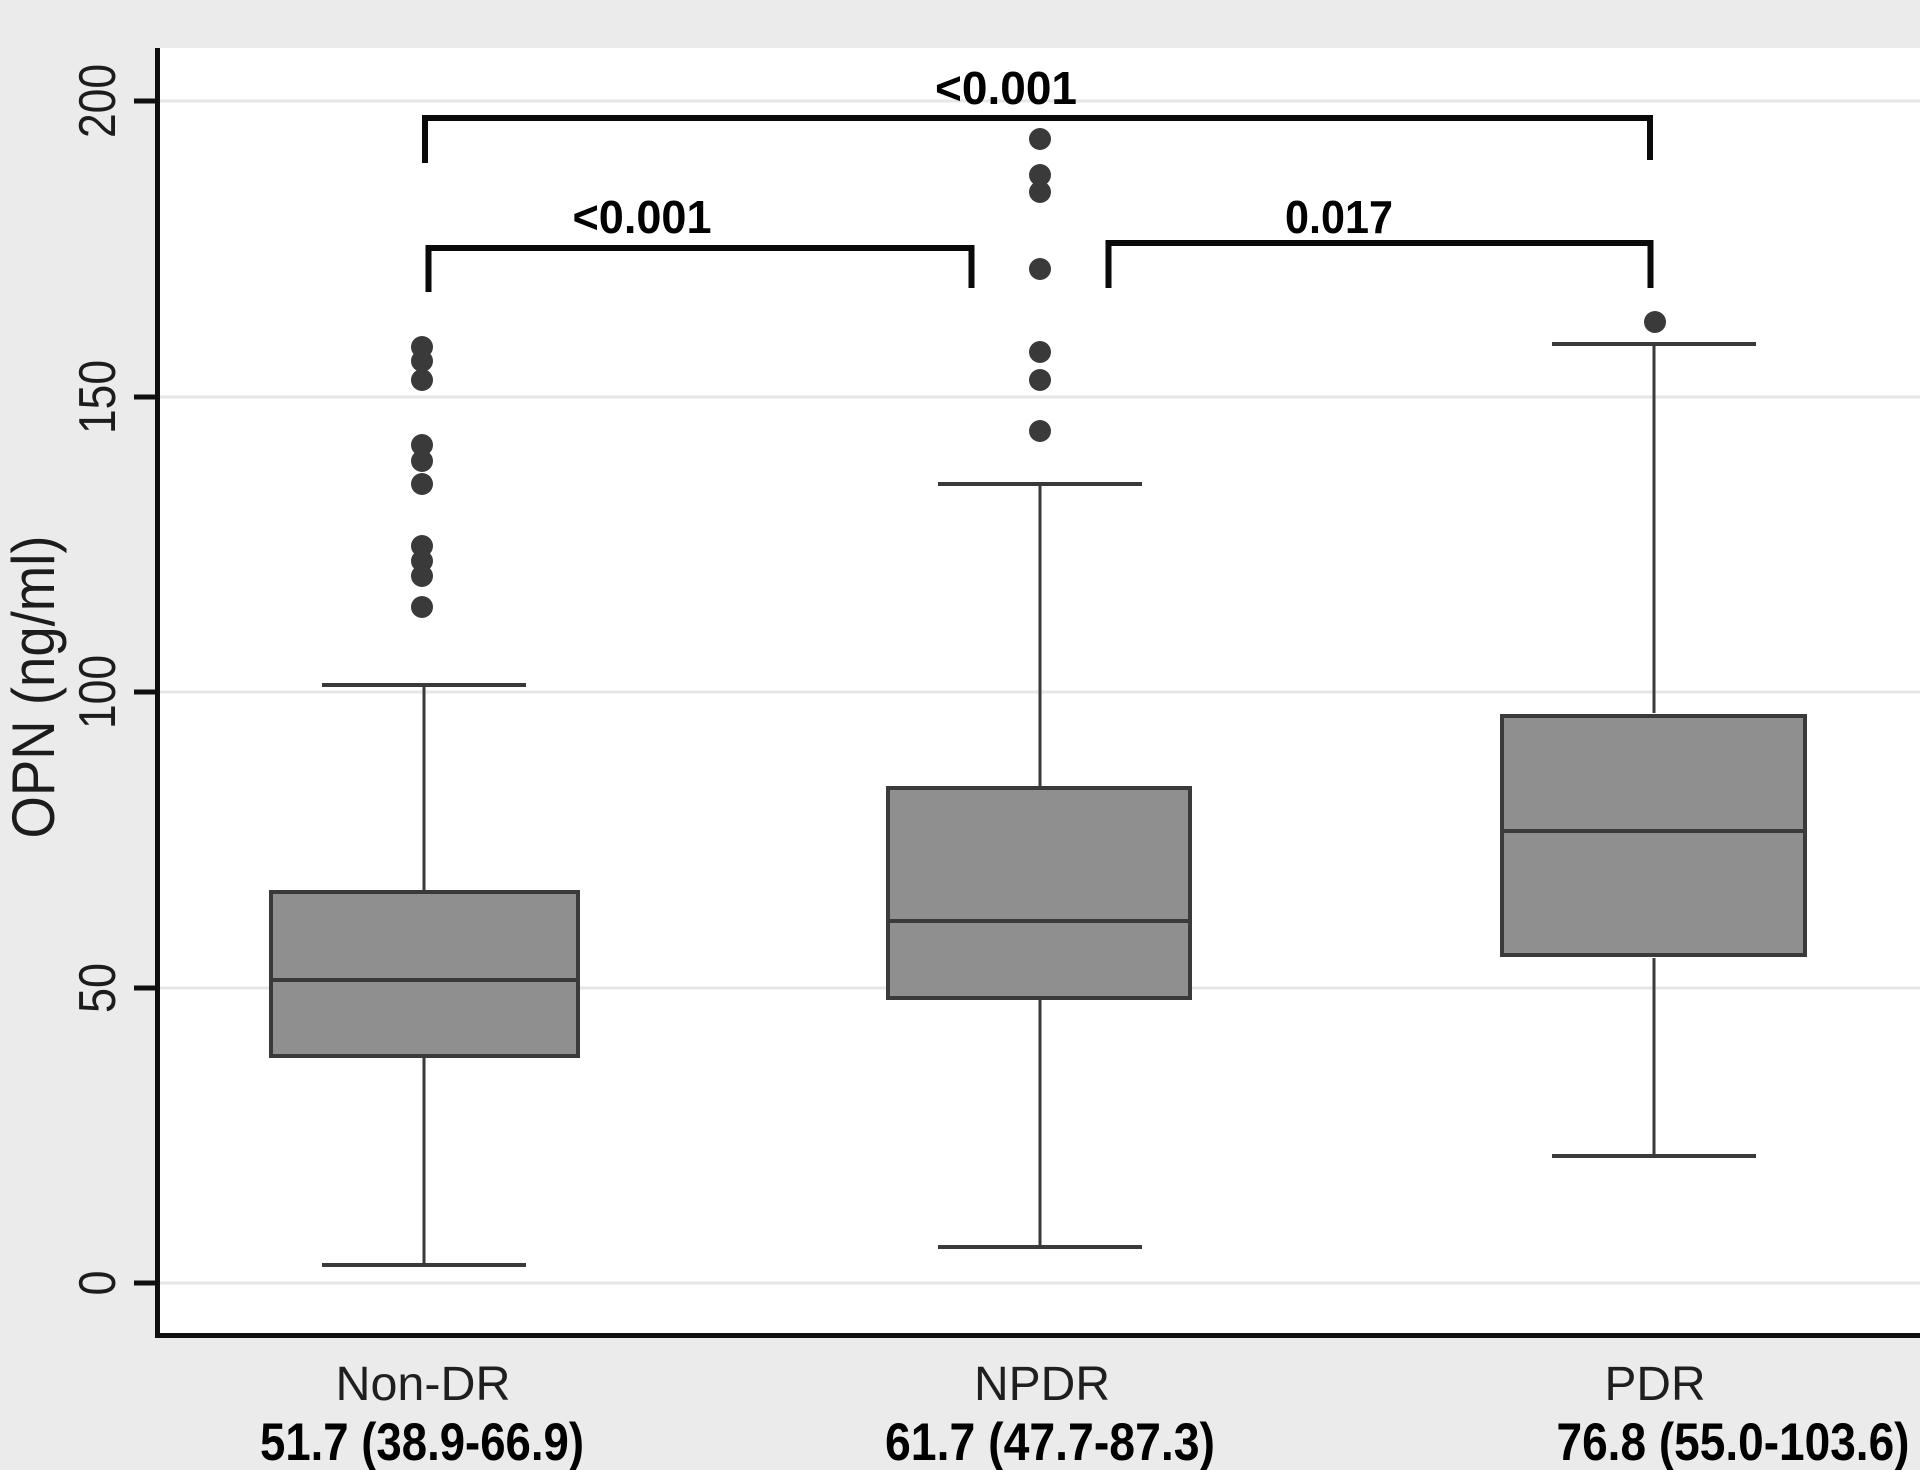 This screenshot has width=1920, height=1470. What do you see at coordinates (1655, 1384) in the screenshot?
I see `svg-text: PDR` at bounding box center [1655, 1384].